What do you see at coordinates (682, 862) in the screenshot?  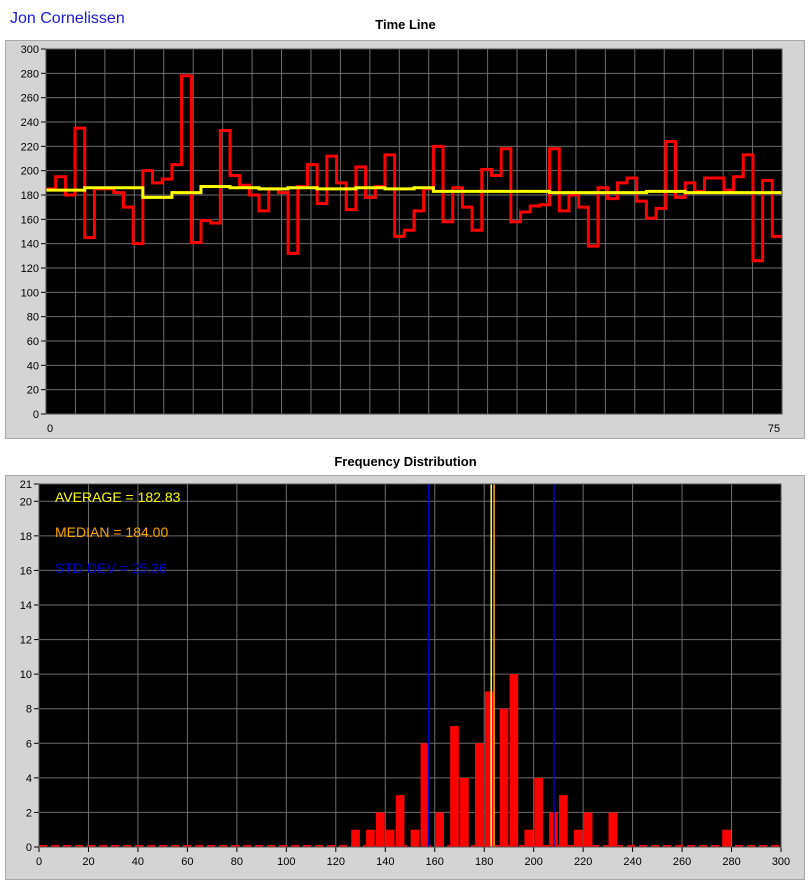 I see `x-tick-label: 260` at bounding box center [682, 862].